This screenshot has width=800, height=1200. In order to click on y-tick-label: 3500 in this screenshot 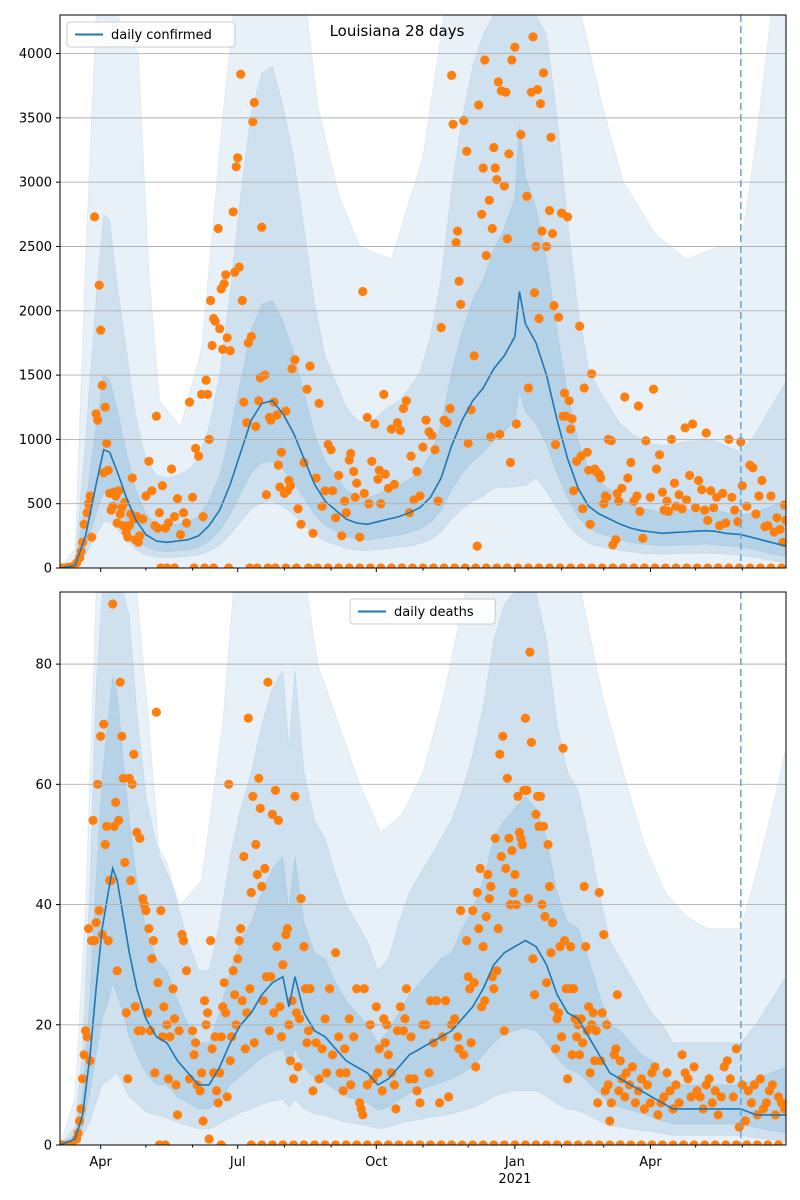, I will do `click(35, 118)`.